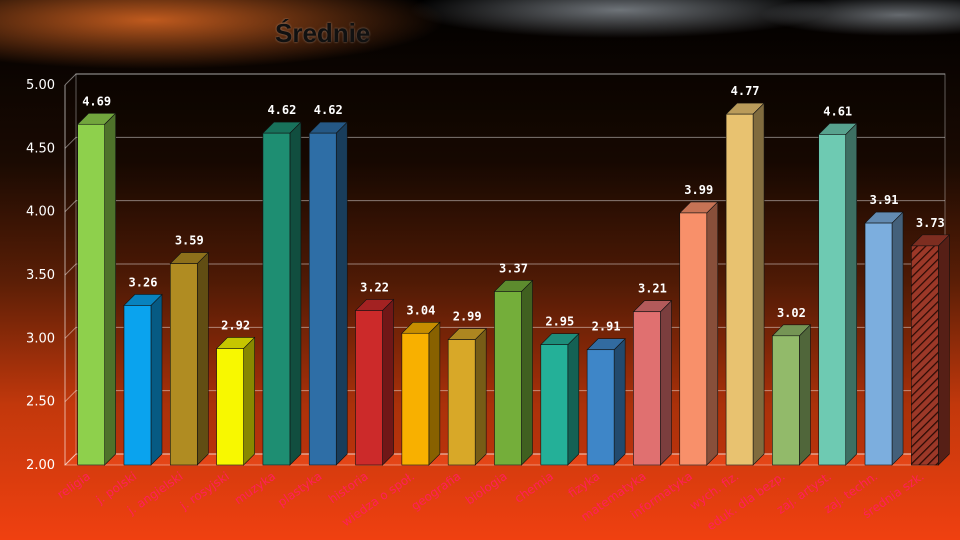 The width and height of the screenshot is (960, 540). I want to click on y-tick-label: 4.00, so click(40, 212).